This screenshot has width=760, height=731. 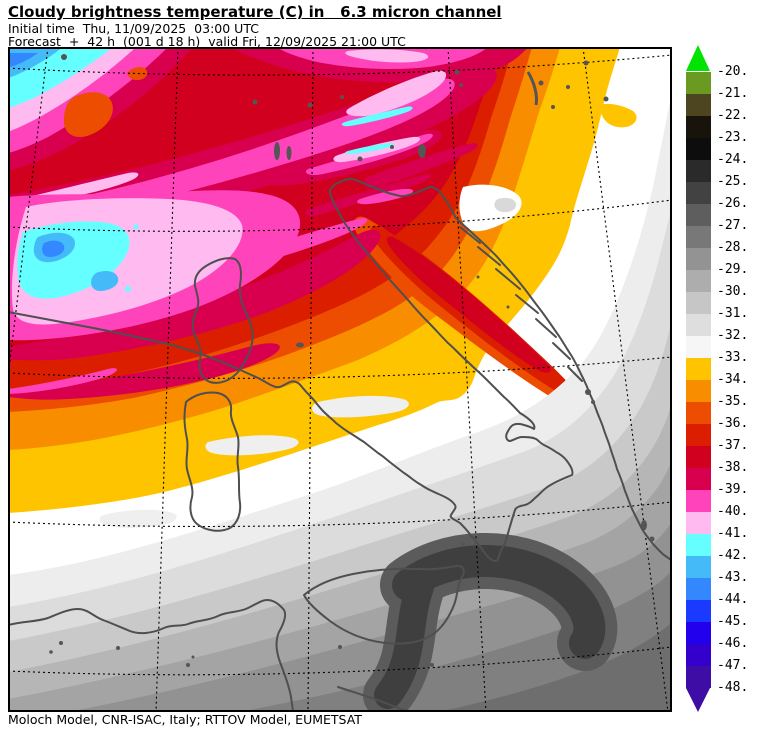 What do you see at coordinates (733, 247) in the screenshot?
I see `colorbar-label: -28.` at bounding box center [733, 247].